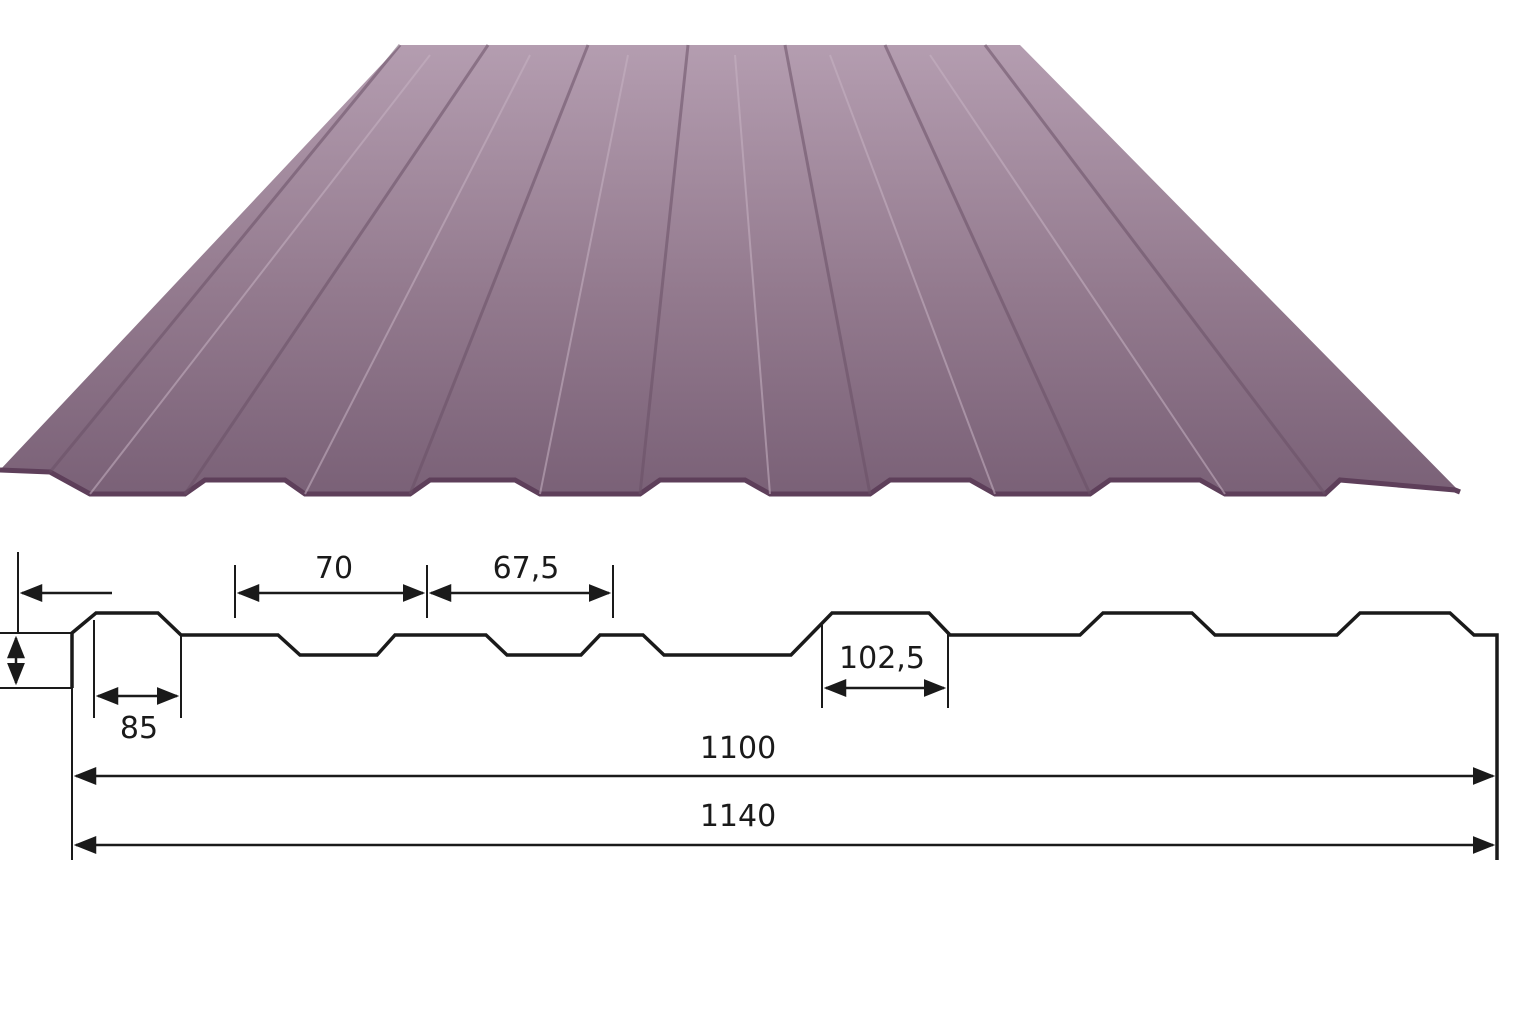  What do you see at coordinates (139, 728) in the screenshot?
I see `dimension-label-85: 85` at bounding box center [139, 728].